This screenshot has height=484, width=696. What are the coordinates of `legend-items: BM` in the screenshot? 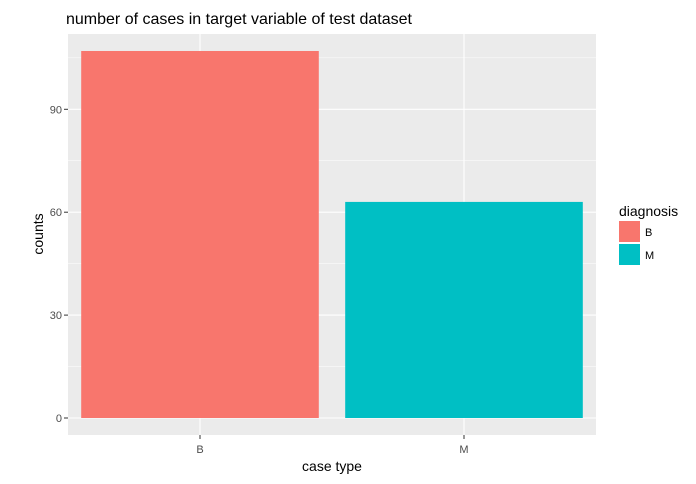 It's located at (636, 243).